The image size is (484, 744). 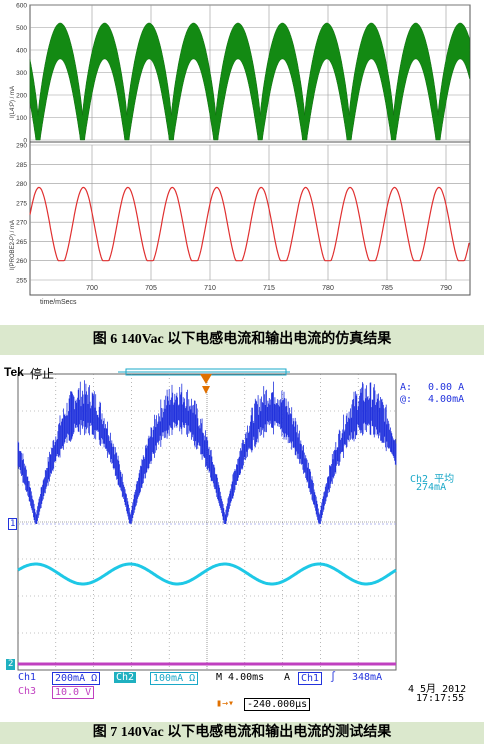 What do you see at coordinates (440, 698) in the screenshot?
I see `scope-time: 17:17:55` at bounding box center [440, 698].